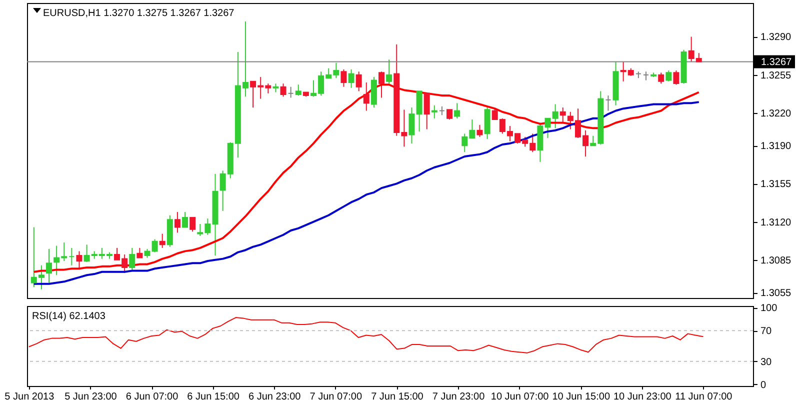 The width and height of the screenshot is (800, 400). What do you see at coordinates (397, 396) in the screenshot?
I see `x-tick-label: 7 Jun 15:00` at bounding box center [397, 396].